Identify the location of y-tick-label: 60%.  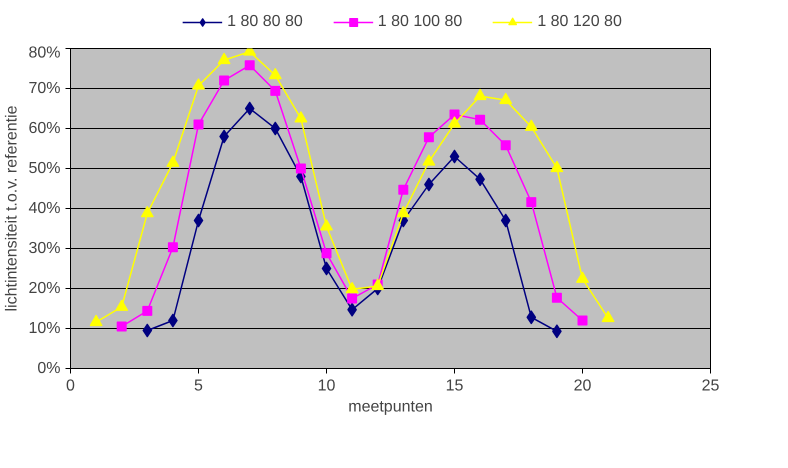
(44, 128).